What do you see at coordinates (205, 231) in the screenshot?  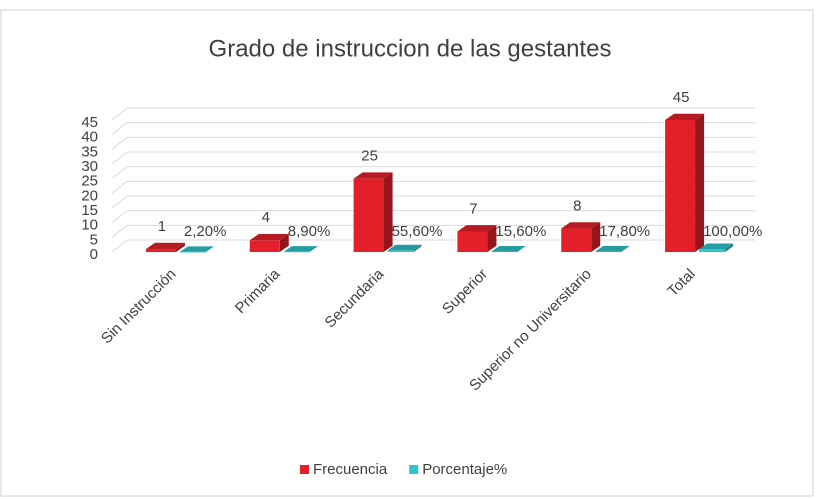 I see `data-label: 2,20%` at bounding box center [205, 231].